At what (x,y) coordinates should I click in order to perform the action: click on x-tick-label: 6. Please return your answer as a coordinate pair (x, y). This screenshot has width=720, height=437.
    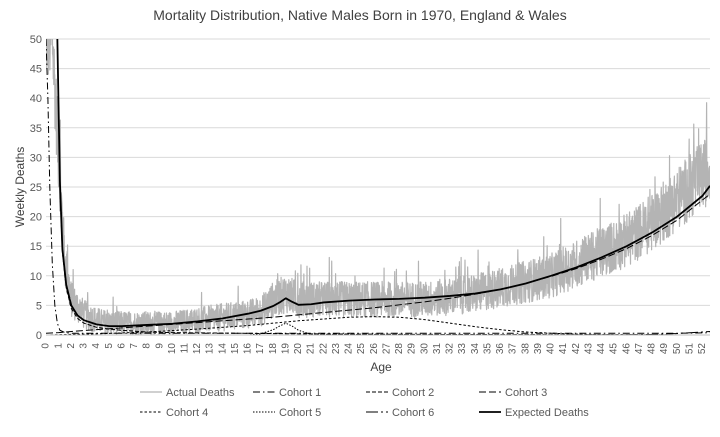
    Looking at the image, I should click on (121, 346).